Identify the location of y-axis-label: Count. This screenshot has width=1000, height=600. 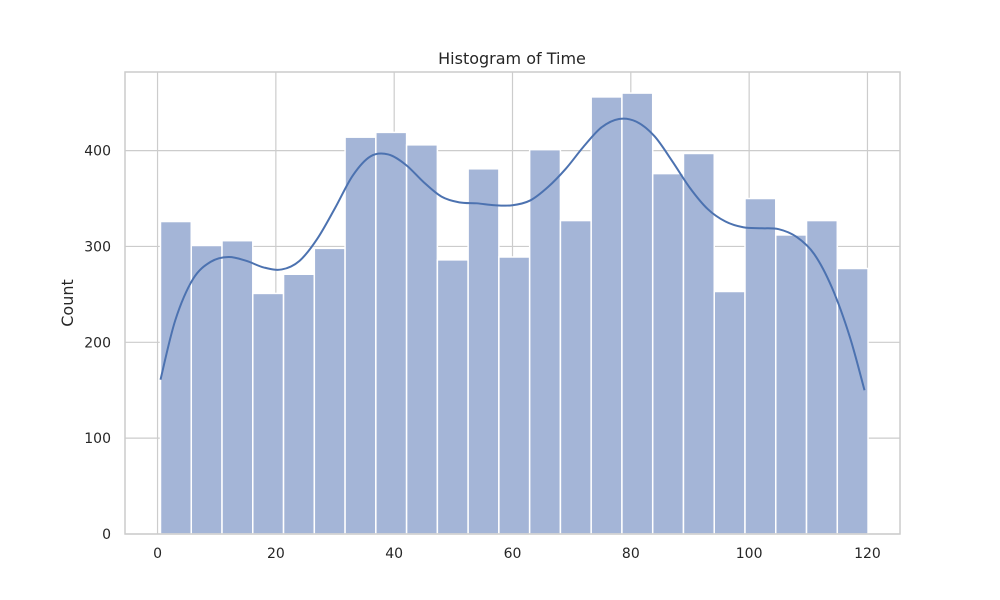
(67, 303).